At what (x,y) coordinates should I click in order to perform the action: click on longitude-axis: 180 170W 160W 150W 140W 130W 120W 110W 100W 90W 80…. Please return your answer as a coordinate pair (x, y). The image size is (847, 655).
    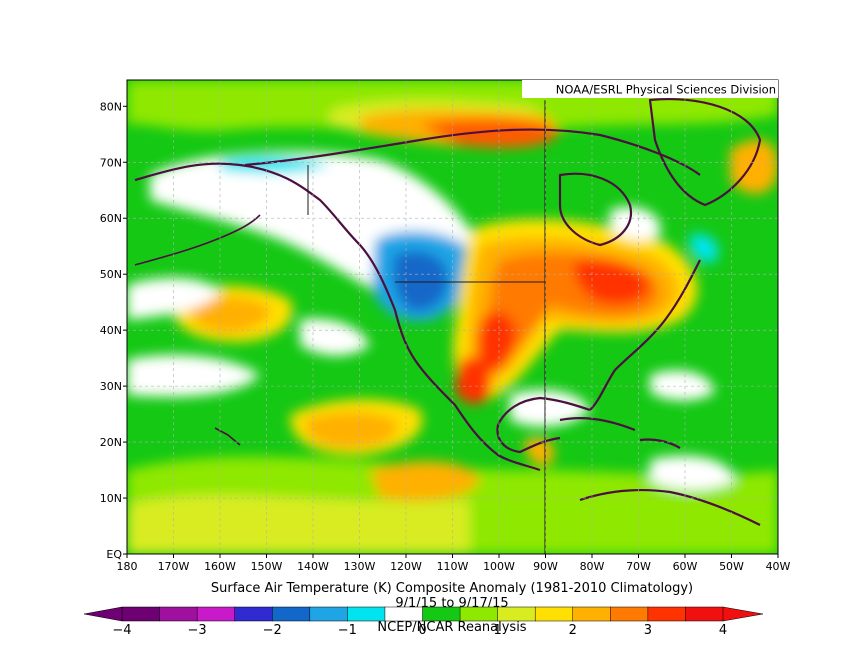
    Looking at the image, I should click on (454, 563).